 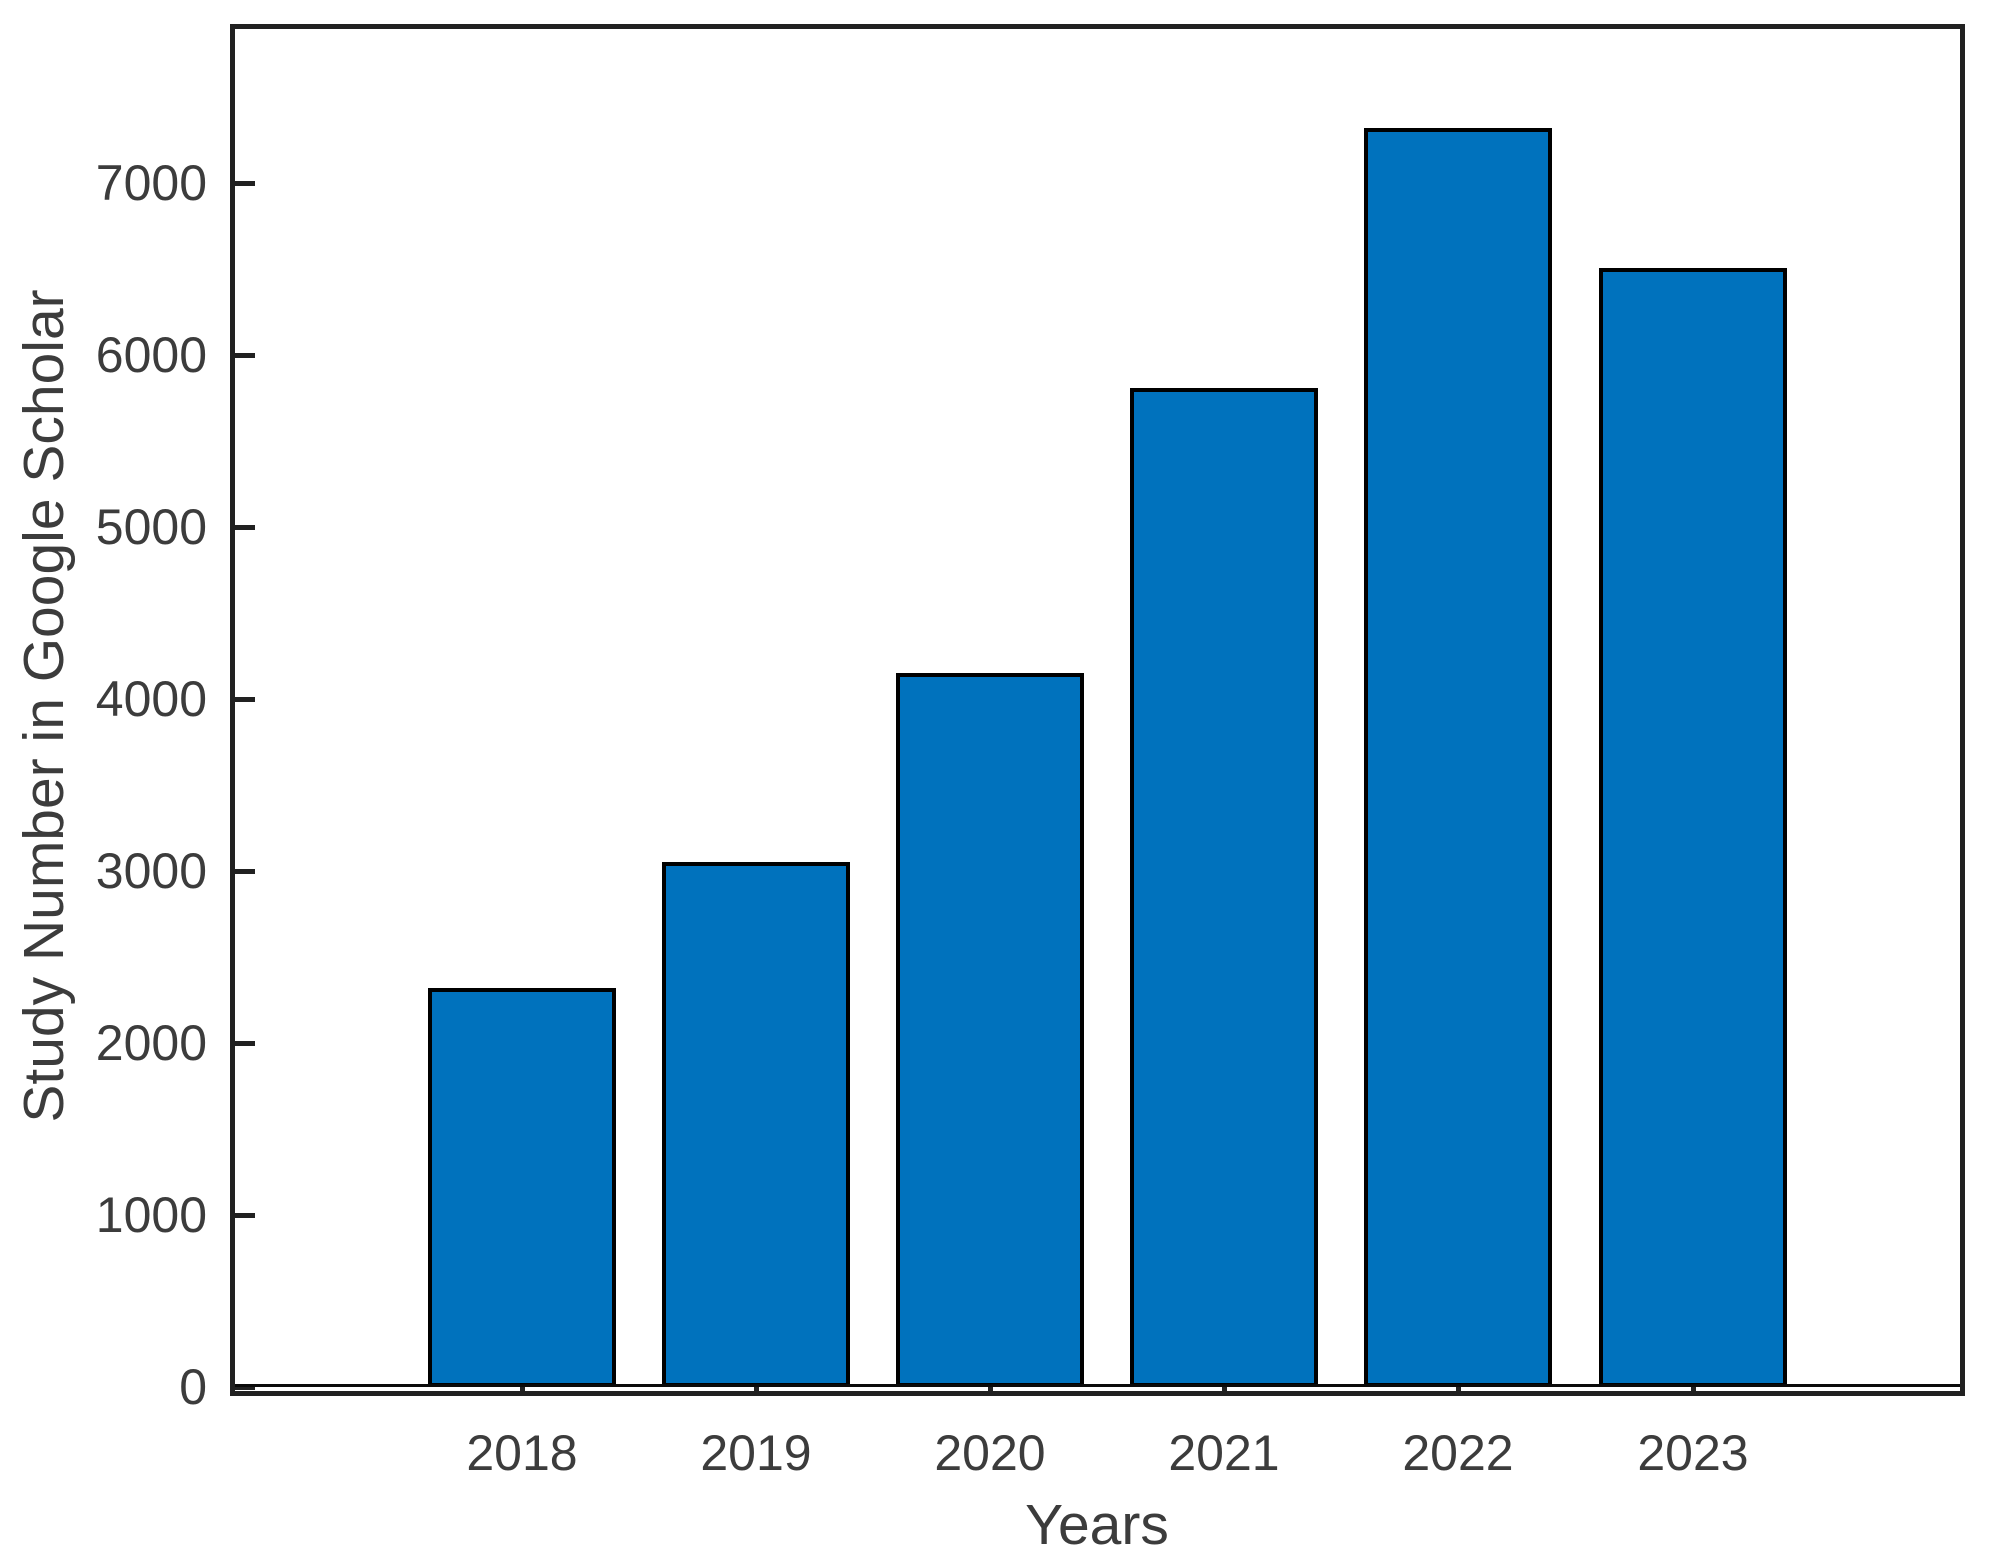 I want to click on y-tick-label: 0, so click(x=193, y=1387).